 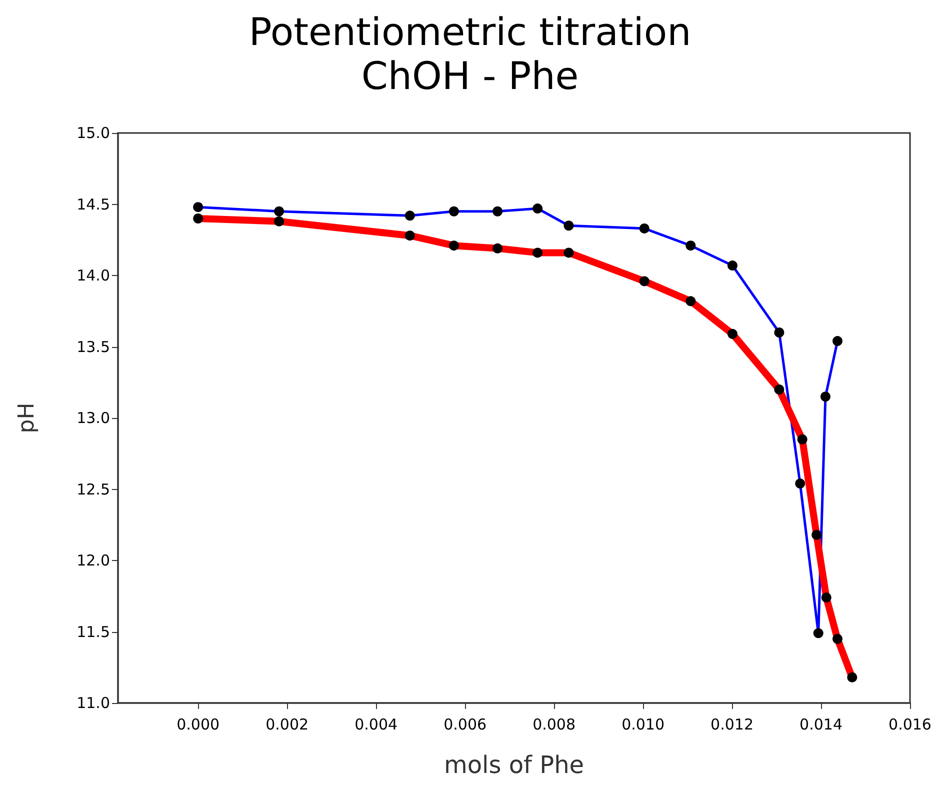 What do you see at coordinates (93, 204) in the screenshot?
I see `y-tick-label: 14.5` at bounding box center [93, 204].